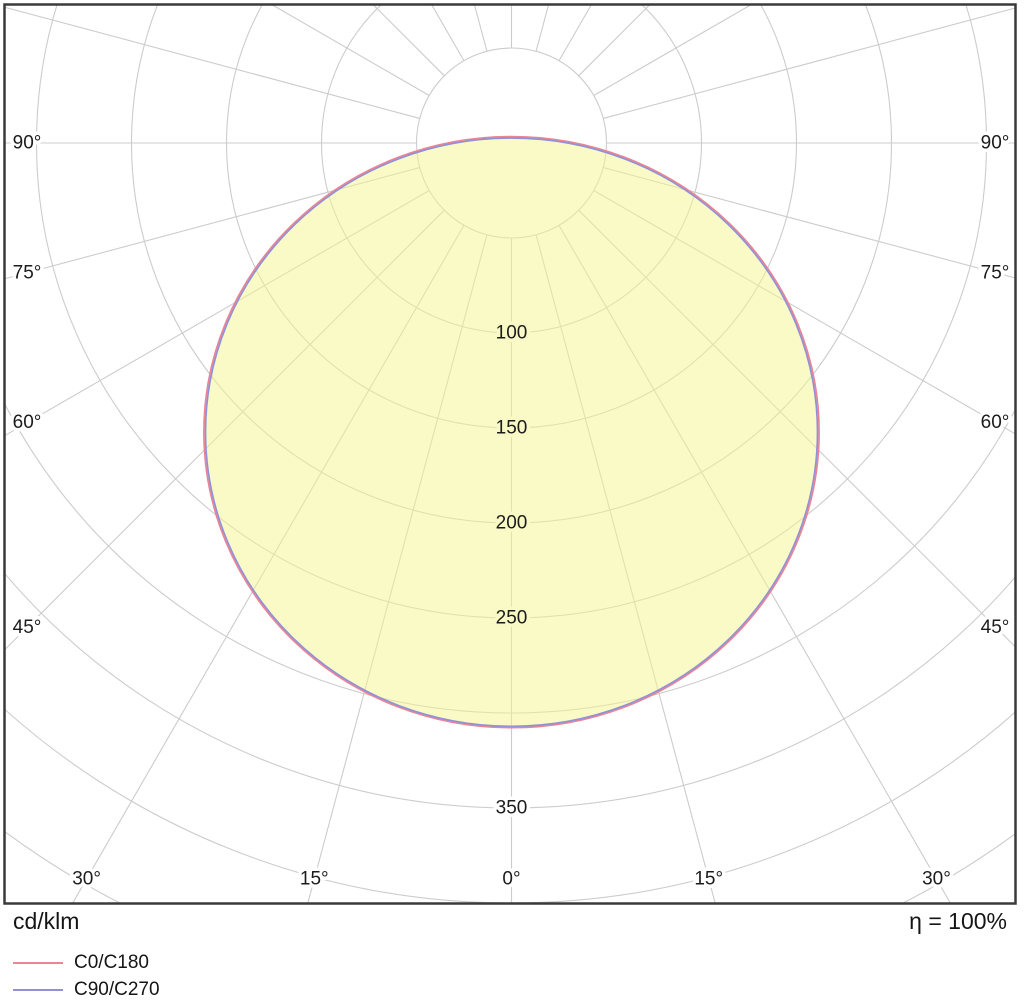 The height and width of the screenshot is (1003, 1024). Describe the element at coordinates (512, 808) in the screenshot. I see `radial-tick-label: 350` at that location.